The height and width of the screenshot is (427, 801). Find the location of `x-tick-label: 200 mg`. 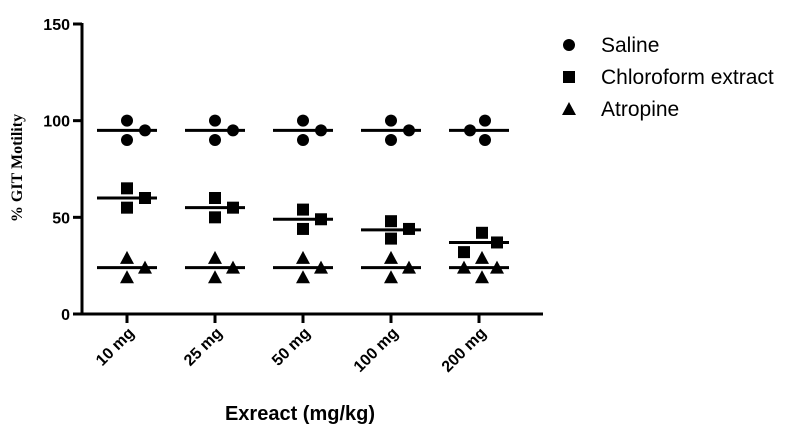

x-tick-label: 200 mg is located at coordinates (464, 350).